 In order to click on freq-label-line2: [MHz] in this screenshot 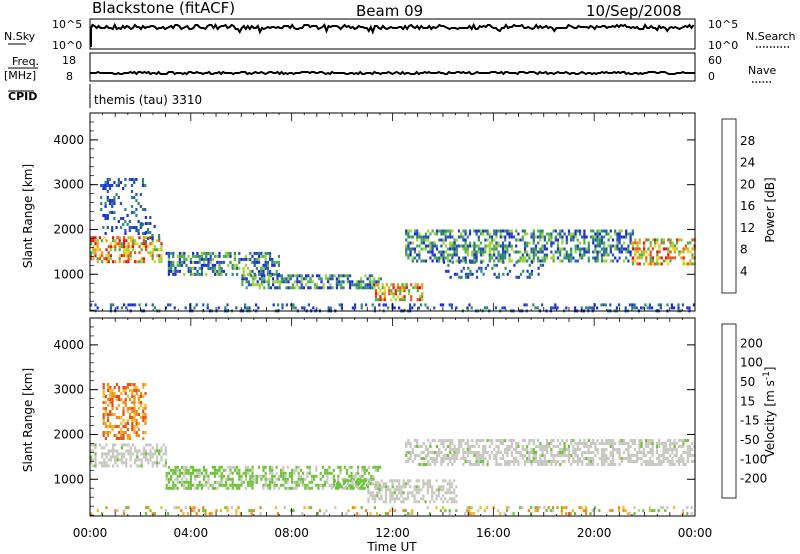, I will do `click(20, 75)`.